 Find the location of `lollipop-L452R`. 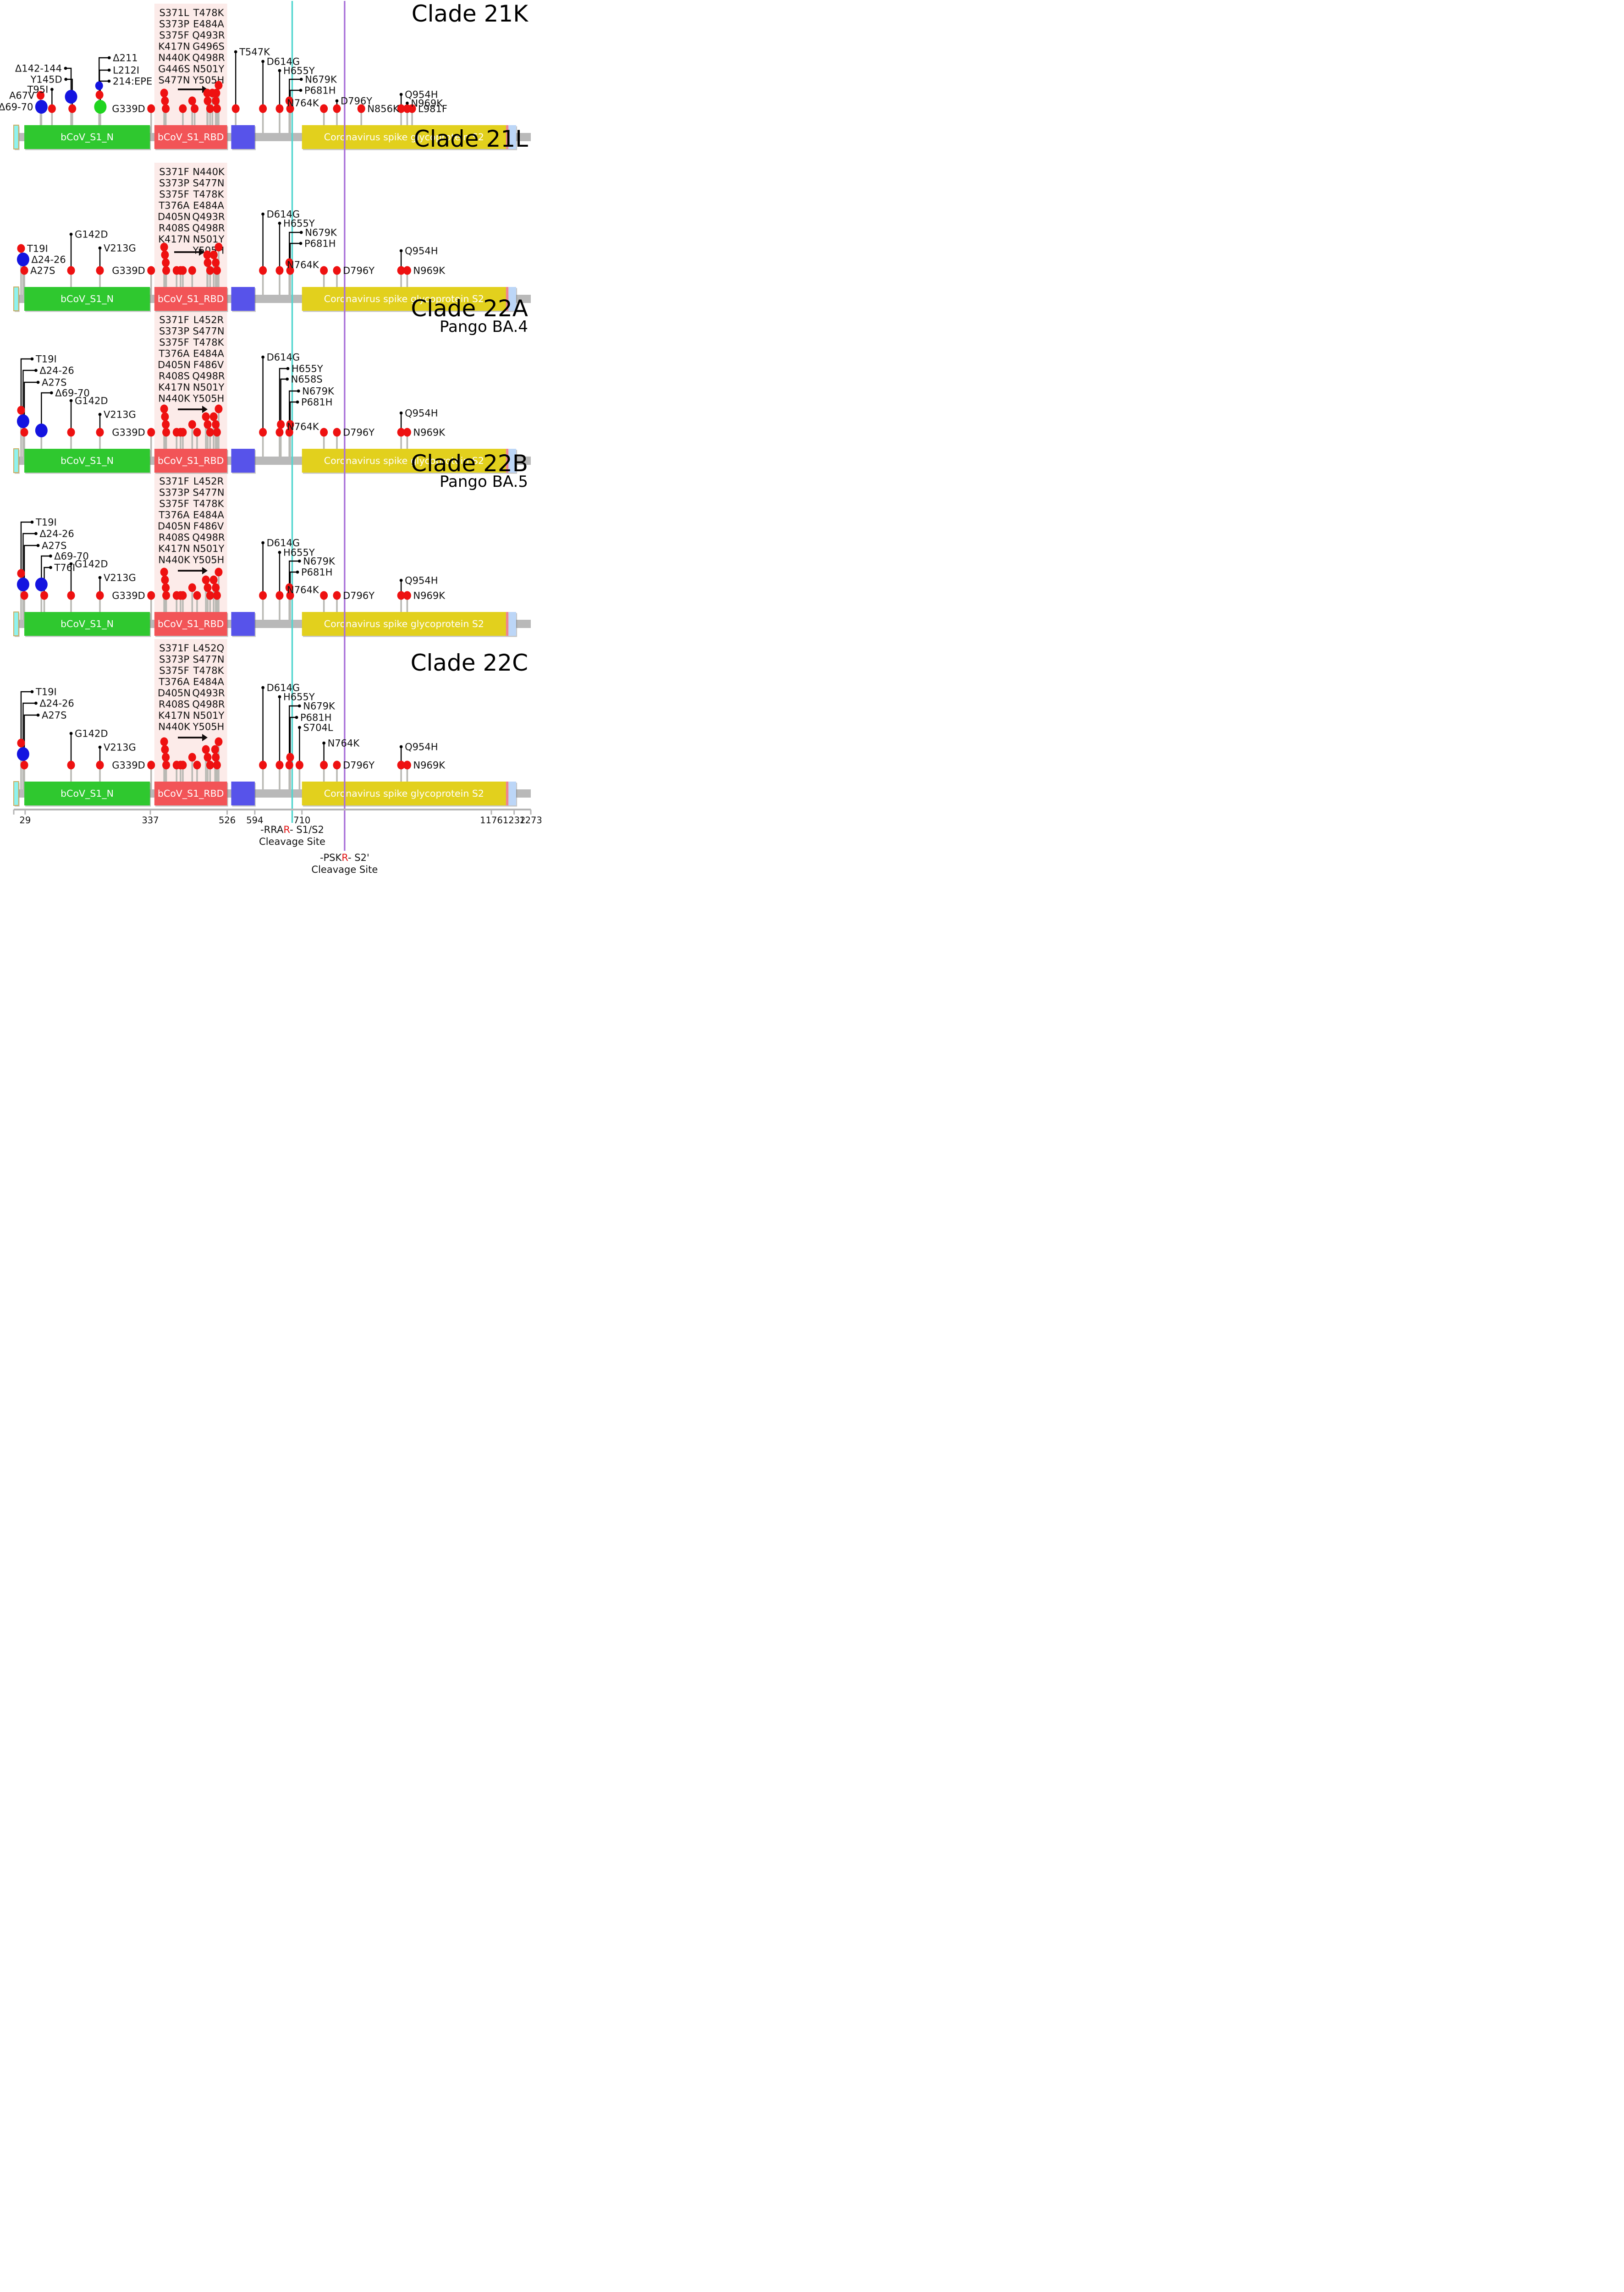

lollipop-L452R is located at coordinates (197, 432).